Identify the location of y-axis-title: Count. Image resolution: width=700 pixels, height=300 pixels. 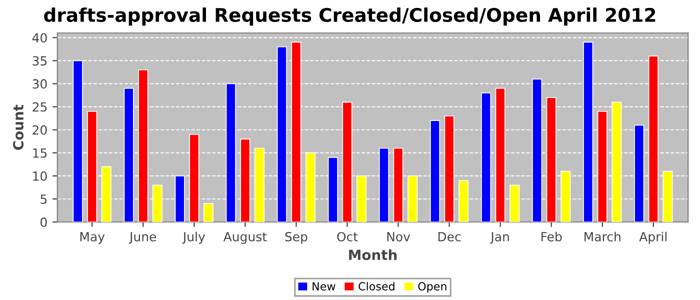
(18, 127).